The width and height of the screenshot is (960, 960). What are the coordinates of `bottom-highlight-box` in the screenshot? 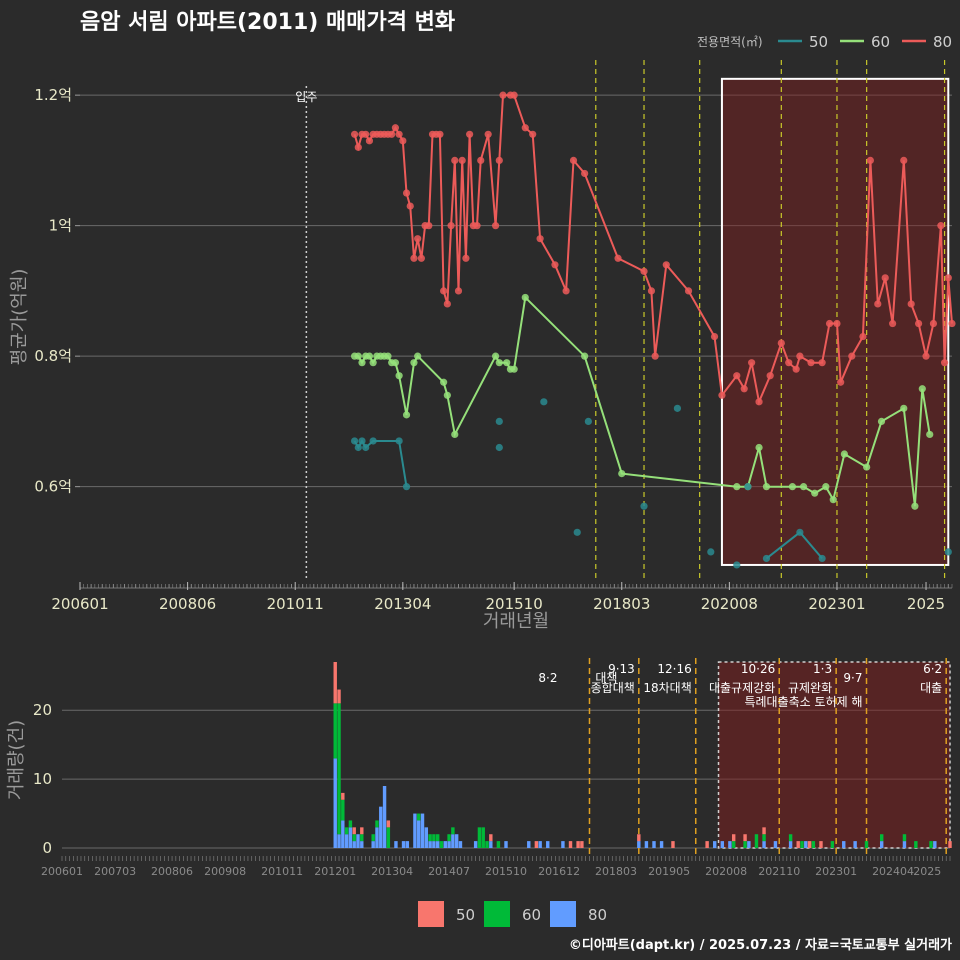 It's located at (834, 755).